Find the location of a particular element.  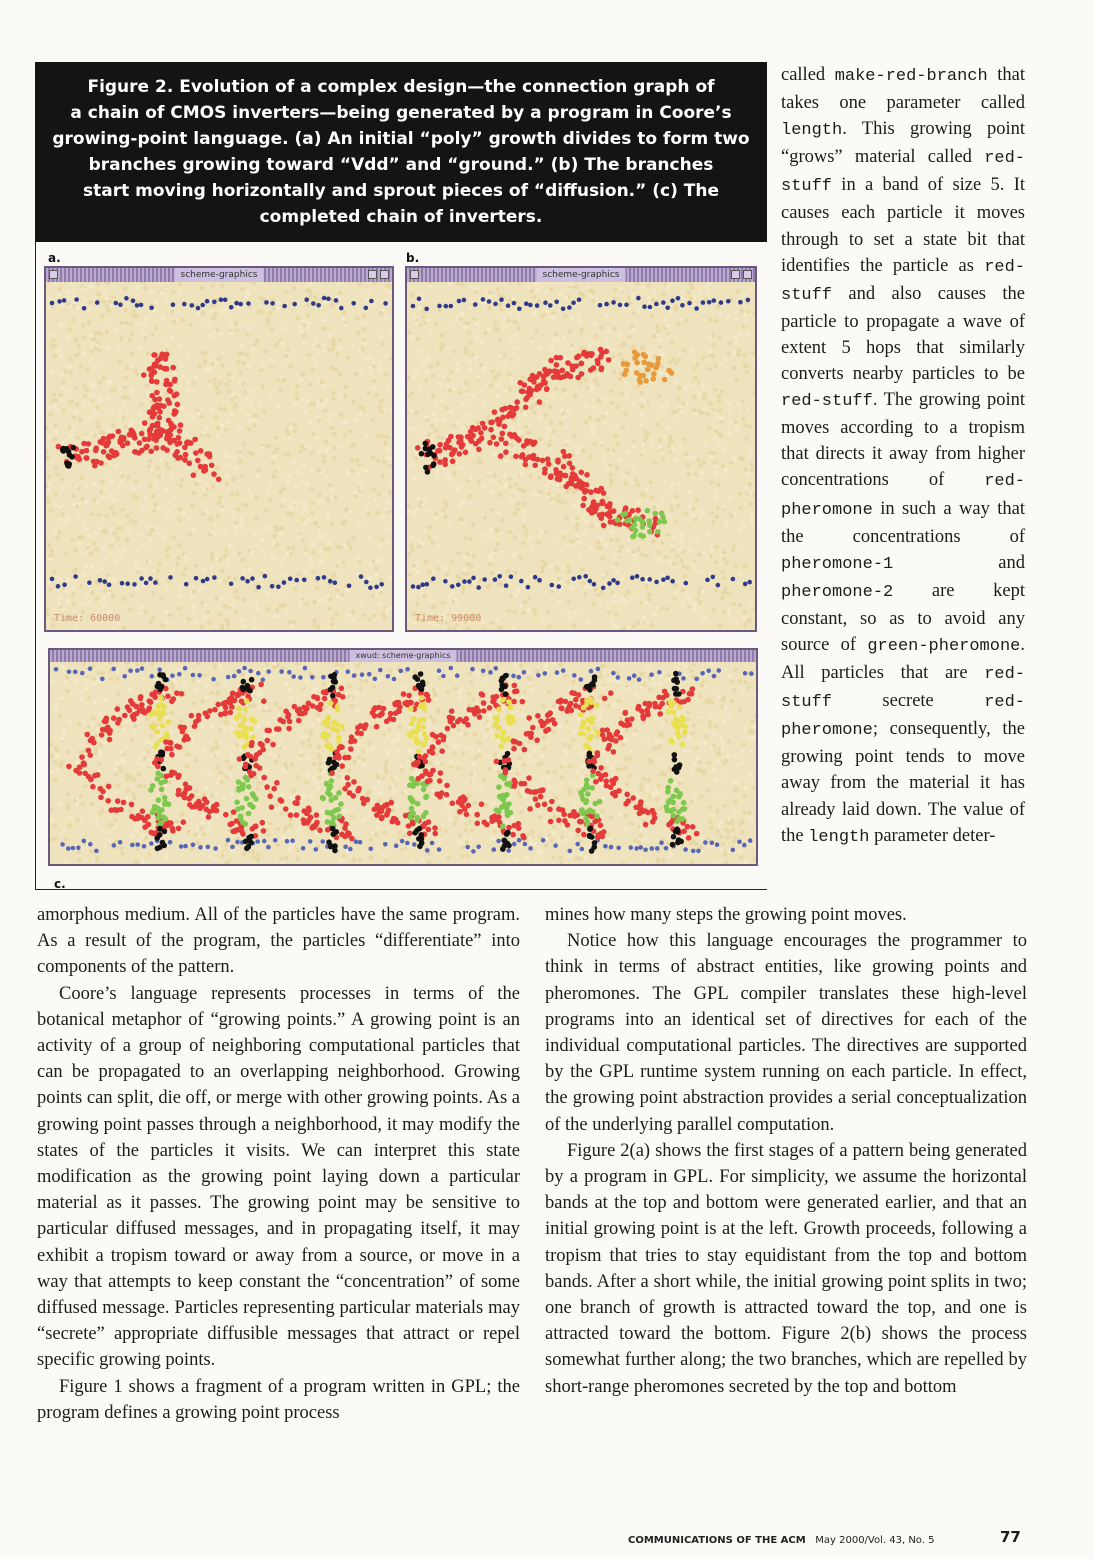

time-readout: Time: 60000 is located at coordinates (87, 618).